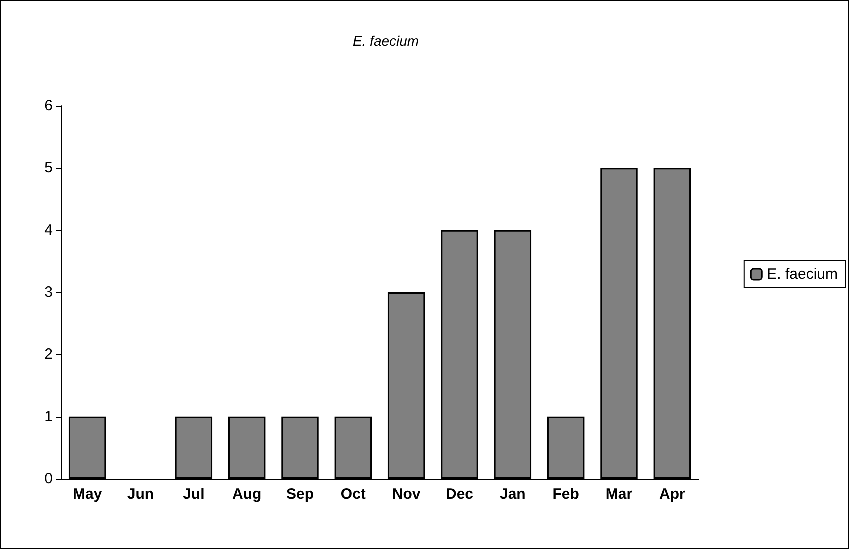 This screenshot has width=849, height=549. Describe the element at coordinates (460, 494) in the screenshot. I see `x-tick-label: Dec` at that location.